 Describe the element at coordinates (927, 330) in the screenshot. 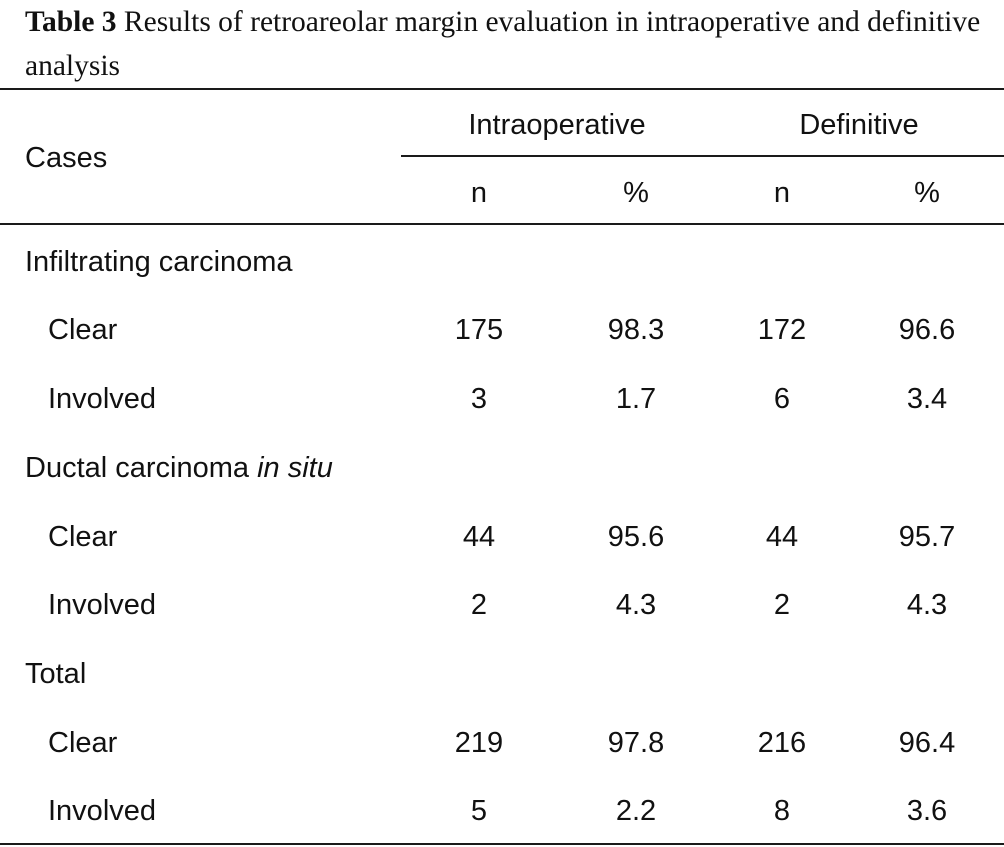

I see `table-cell: 96.6` at that location.